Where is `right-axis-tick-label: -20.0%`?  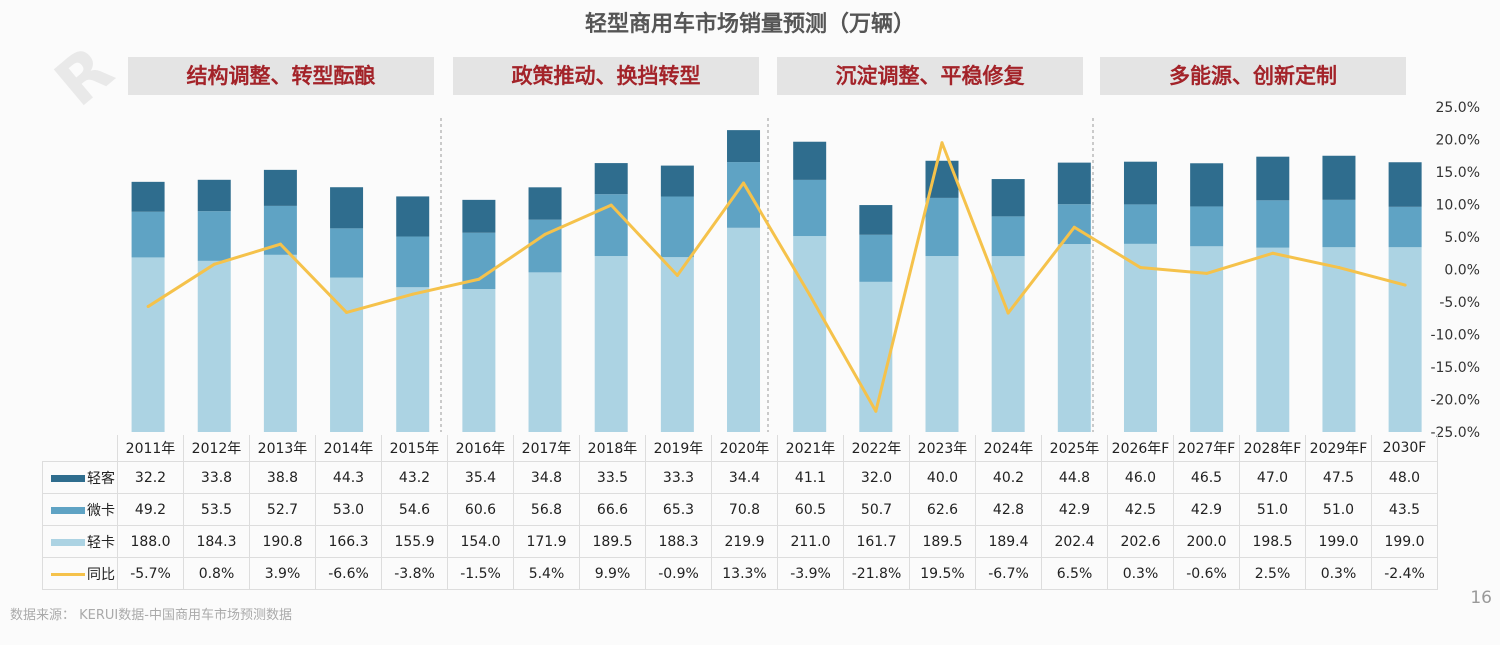
right-axis-tick-label: -20.0% is located at coordinates (1455, 401).